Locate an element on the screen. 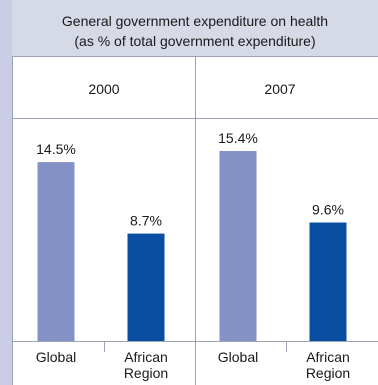 The height and width of the screenshot is (385, 378). group-header-2007: 2007 is located at coordinates (279, 89).